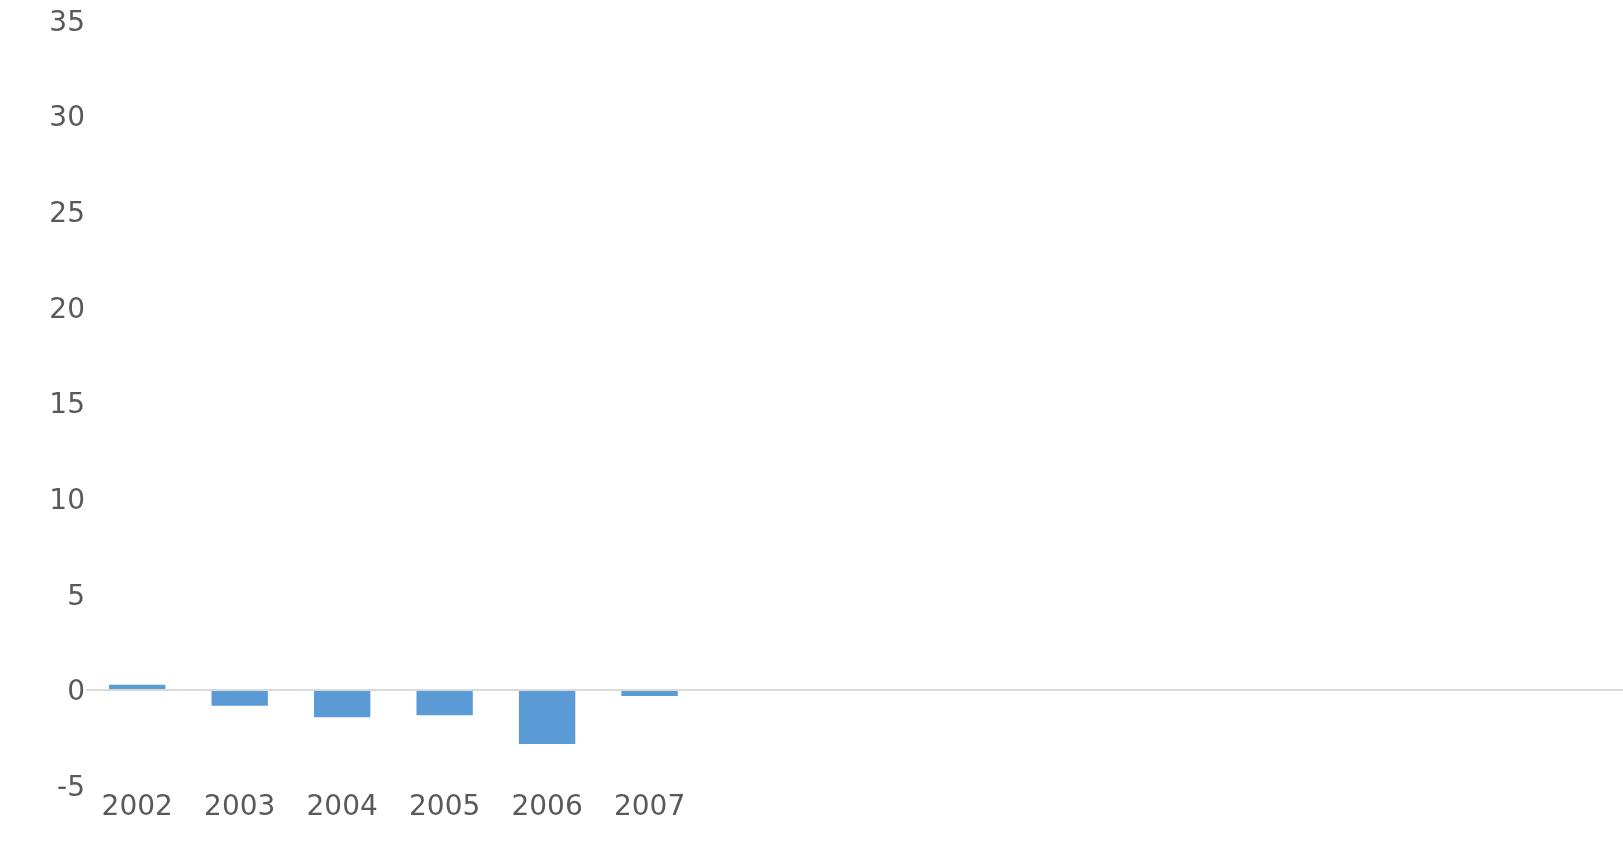  What do you see at coordinates (137, 805) in the screenshot?
I see `x-tick-label: 2002` at bounding box center [137, 805].